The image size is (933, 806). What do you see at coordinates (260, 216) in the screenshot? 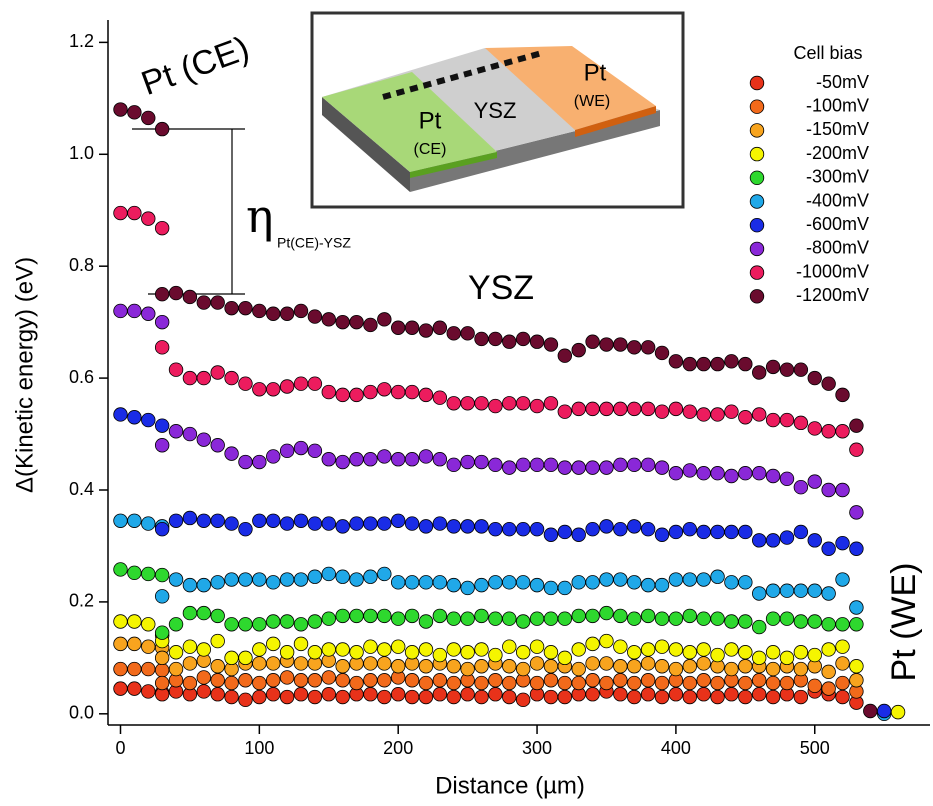
I see `eta-symbol: η` at bounding box center [260, 216].